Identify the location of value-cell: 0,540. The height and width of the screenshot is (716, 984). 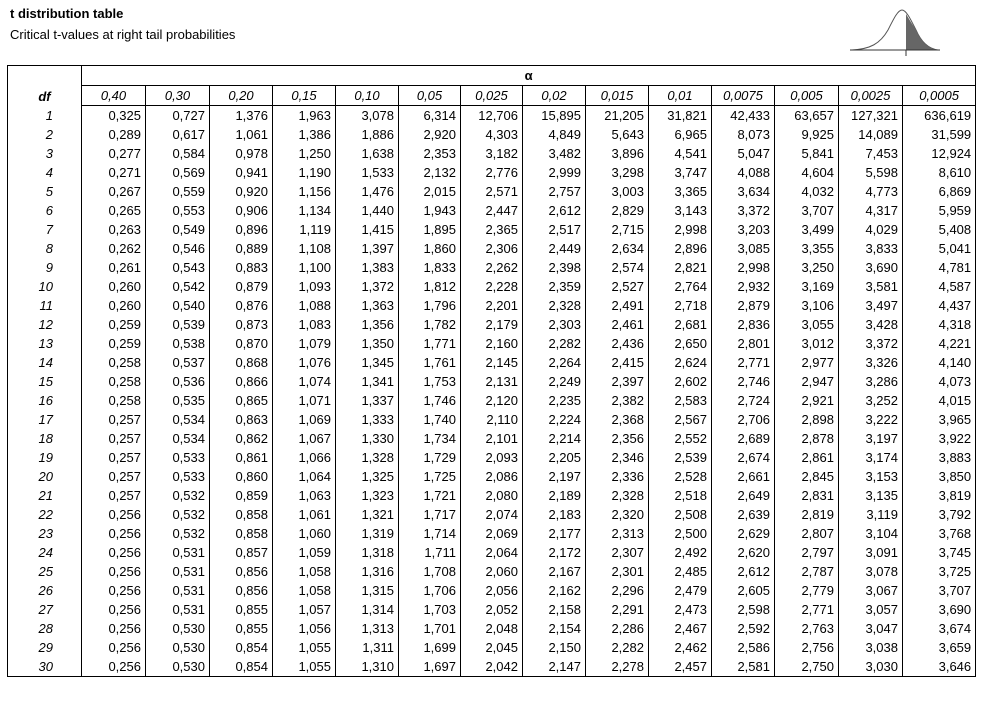
(177, 305).